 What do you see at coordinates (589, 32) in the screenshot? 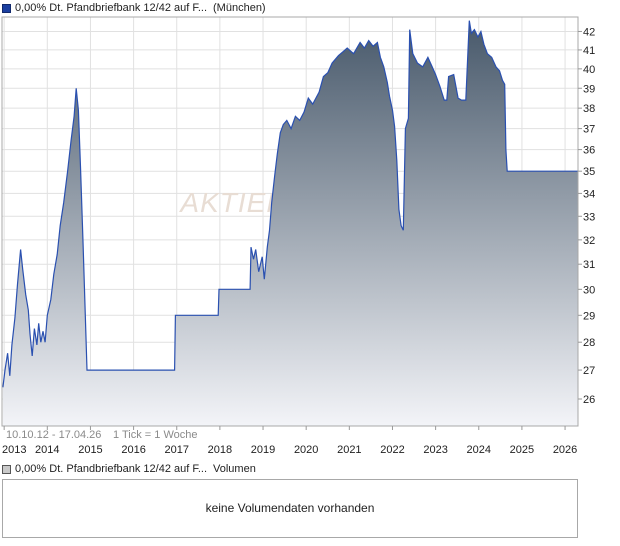
I see `y-tick-label: 42` at bounding box center [589, 32].